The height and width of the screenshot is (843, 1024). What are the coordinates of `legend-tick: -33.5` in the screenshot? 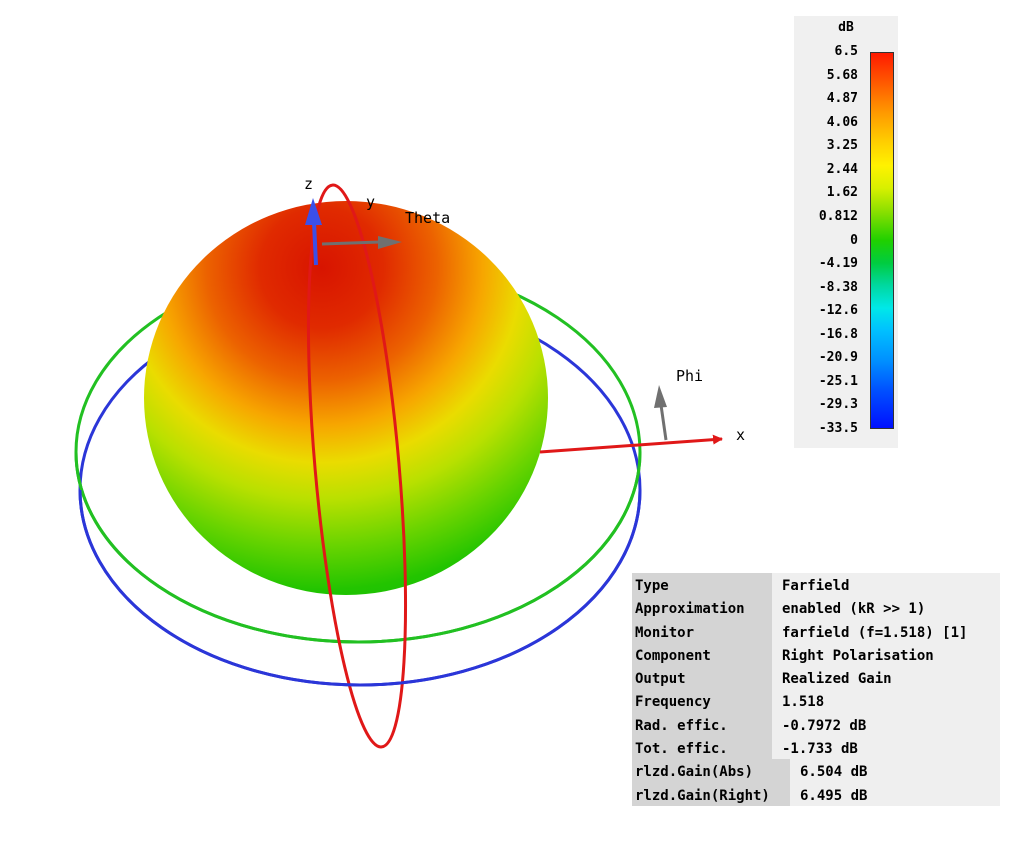 It's located at (838, 428).